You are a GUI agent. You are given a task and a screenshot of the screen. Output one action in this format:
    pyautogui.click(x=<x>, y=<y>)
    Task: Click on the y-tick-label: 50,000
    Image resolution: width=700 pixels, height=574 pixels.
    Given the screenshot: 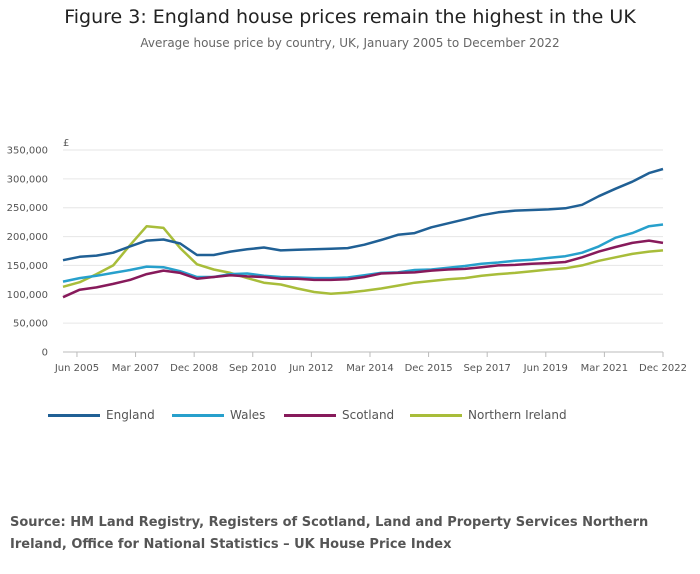 What is the action you would take?
    pyautogui.click(x=30, y=324)
    